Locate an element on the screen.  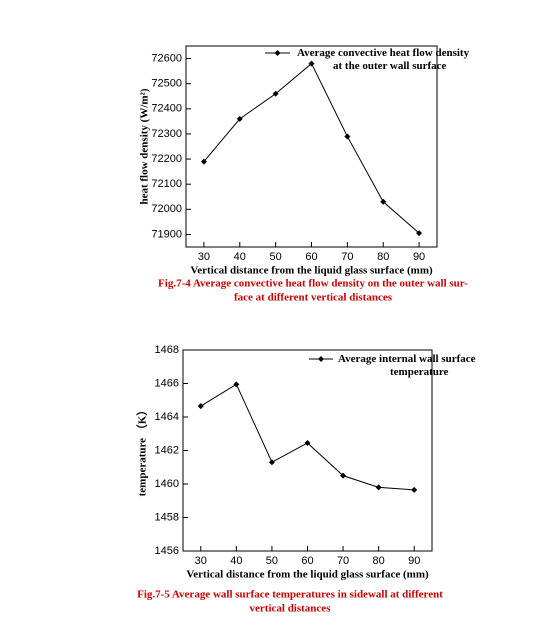
y-tick-label: 72000 is located at coordinates (166, 209).